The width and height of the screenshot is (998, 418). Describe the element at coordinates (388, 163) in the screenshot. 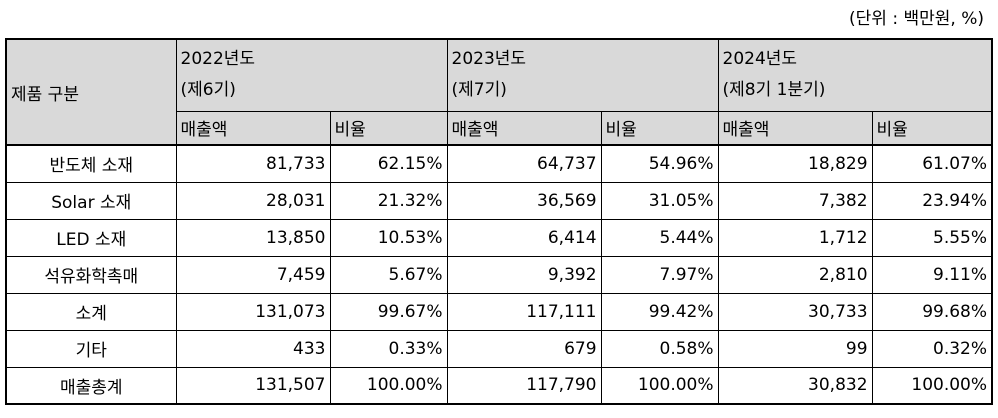

I see `cell-value: 62.15%` at that location.